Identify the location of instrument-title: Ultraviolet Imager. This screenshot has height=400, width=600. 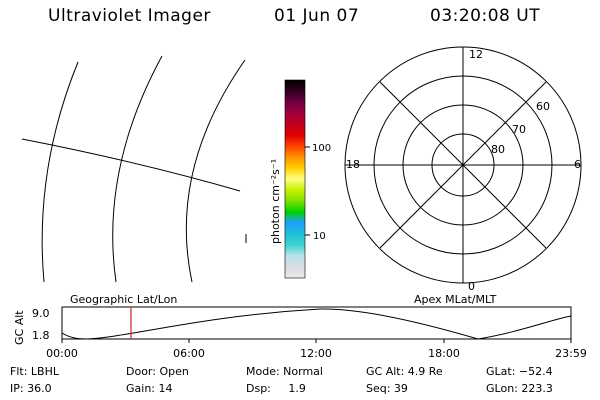
(129, 16).